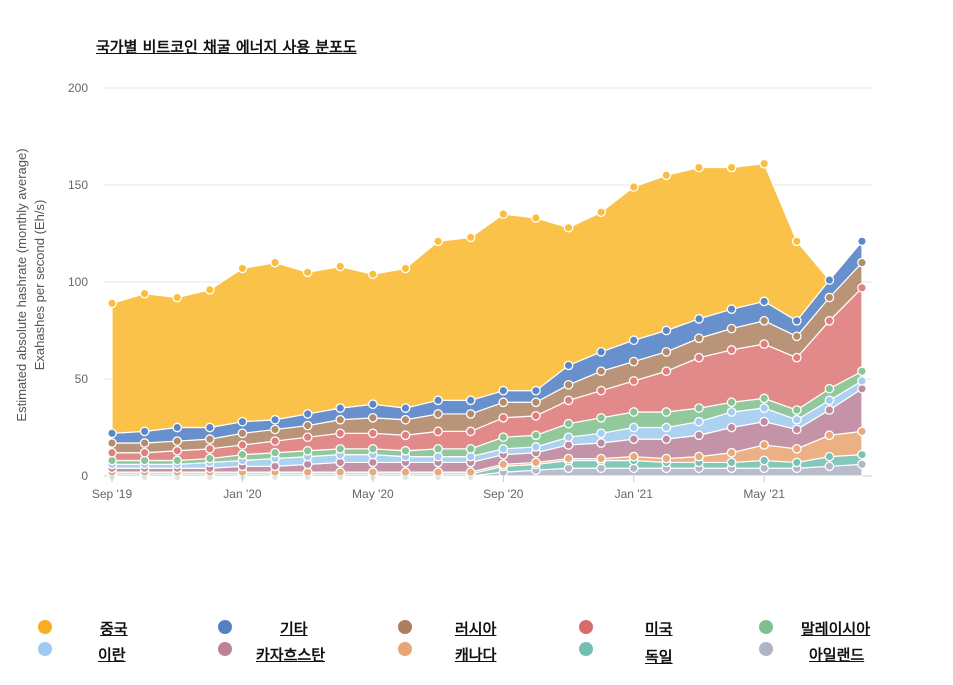 The image size is (953, 685). I want to click on y-axis-title-line-2: Exahashes per second (Eh/s), so click(39, 285).